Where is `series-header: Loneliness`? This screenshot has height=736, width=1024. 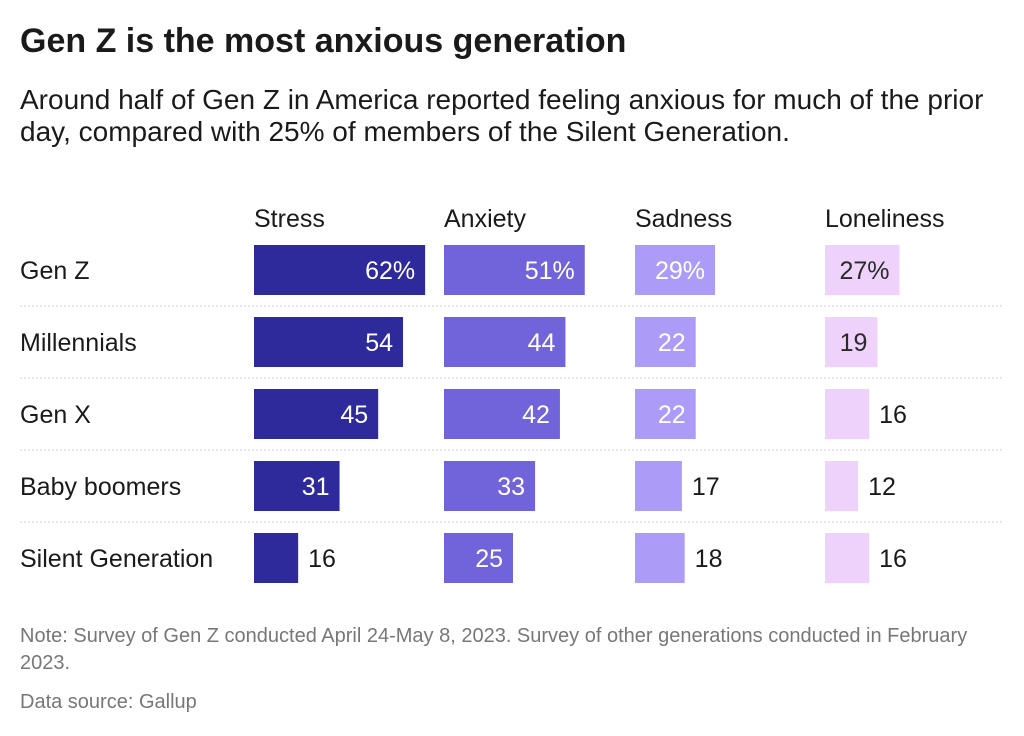 series-header: Loneliness is located at coordinates (885, 219).